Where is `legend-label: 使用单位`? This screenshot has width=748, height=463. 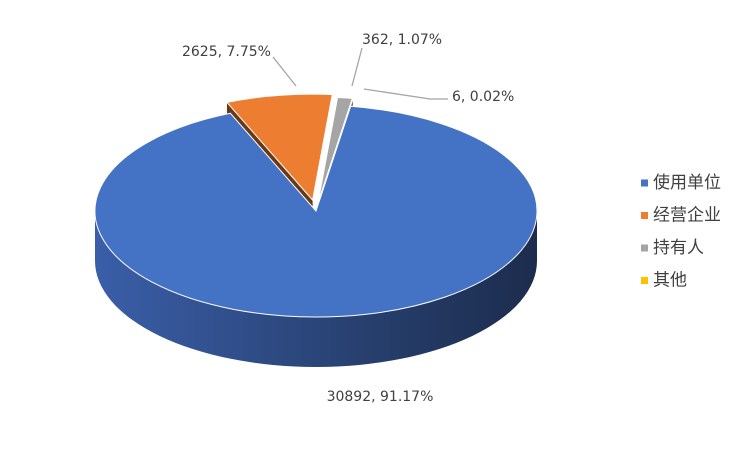 legend-label: 使用单位 is located at coordinates (687, 182).